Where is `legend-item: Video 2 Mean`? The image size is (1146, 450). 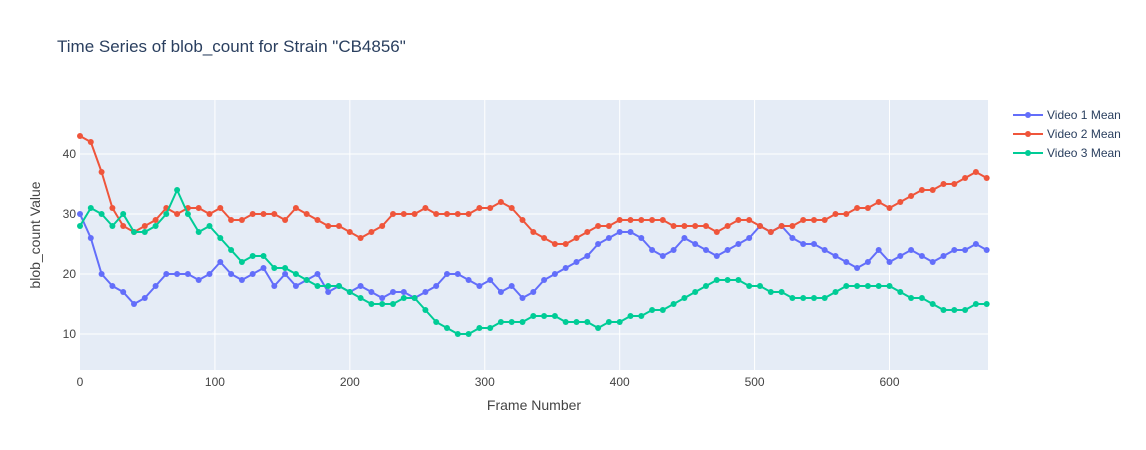 legend-item: Video 2 Mean is located at coordinates (1067, 134).